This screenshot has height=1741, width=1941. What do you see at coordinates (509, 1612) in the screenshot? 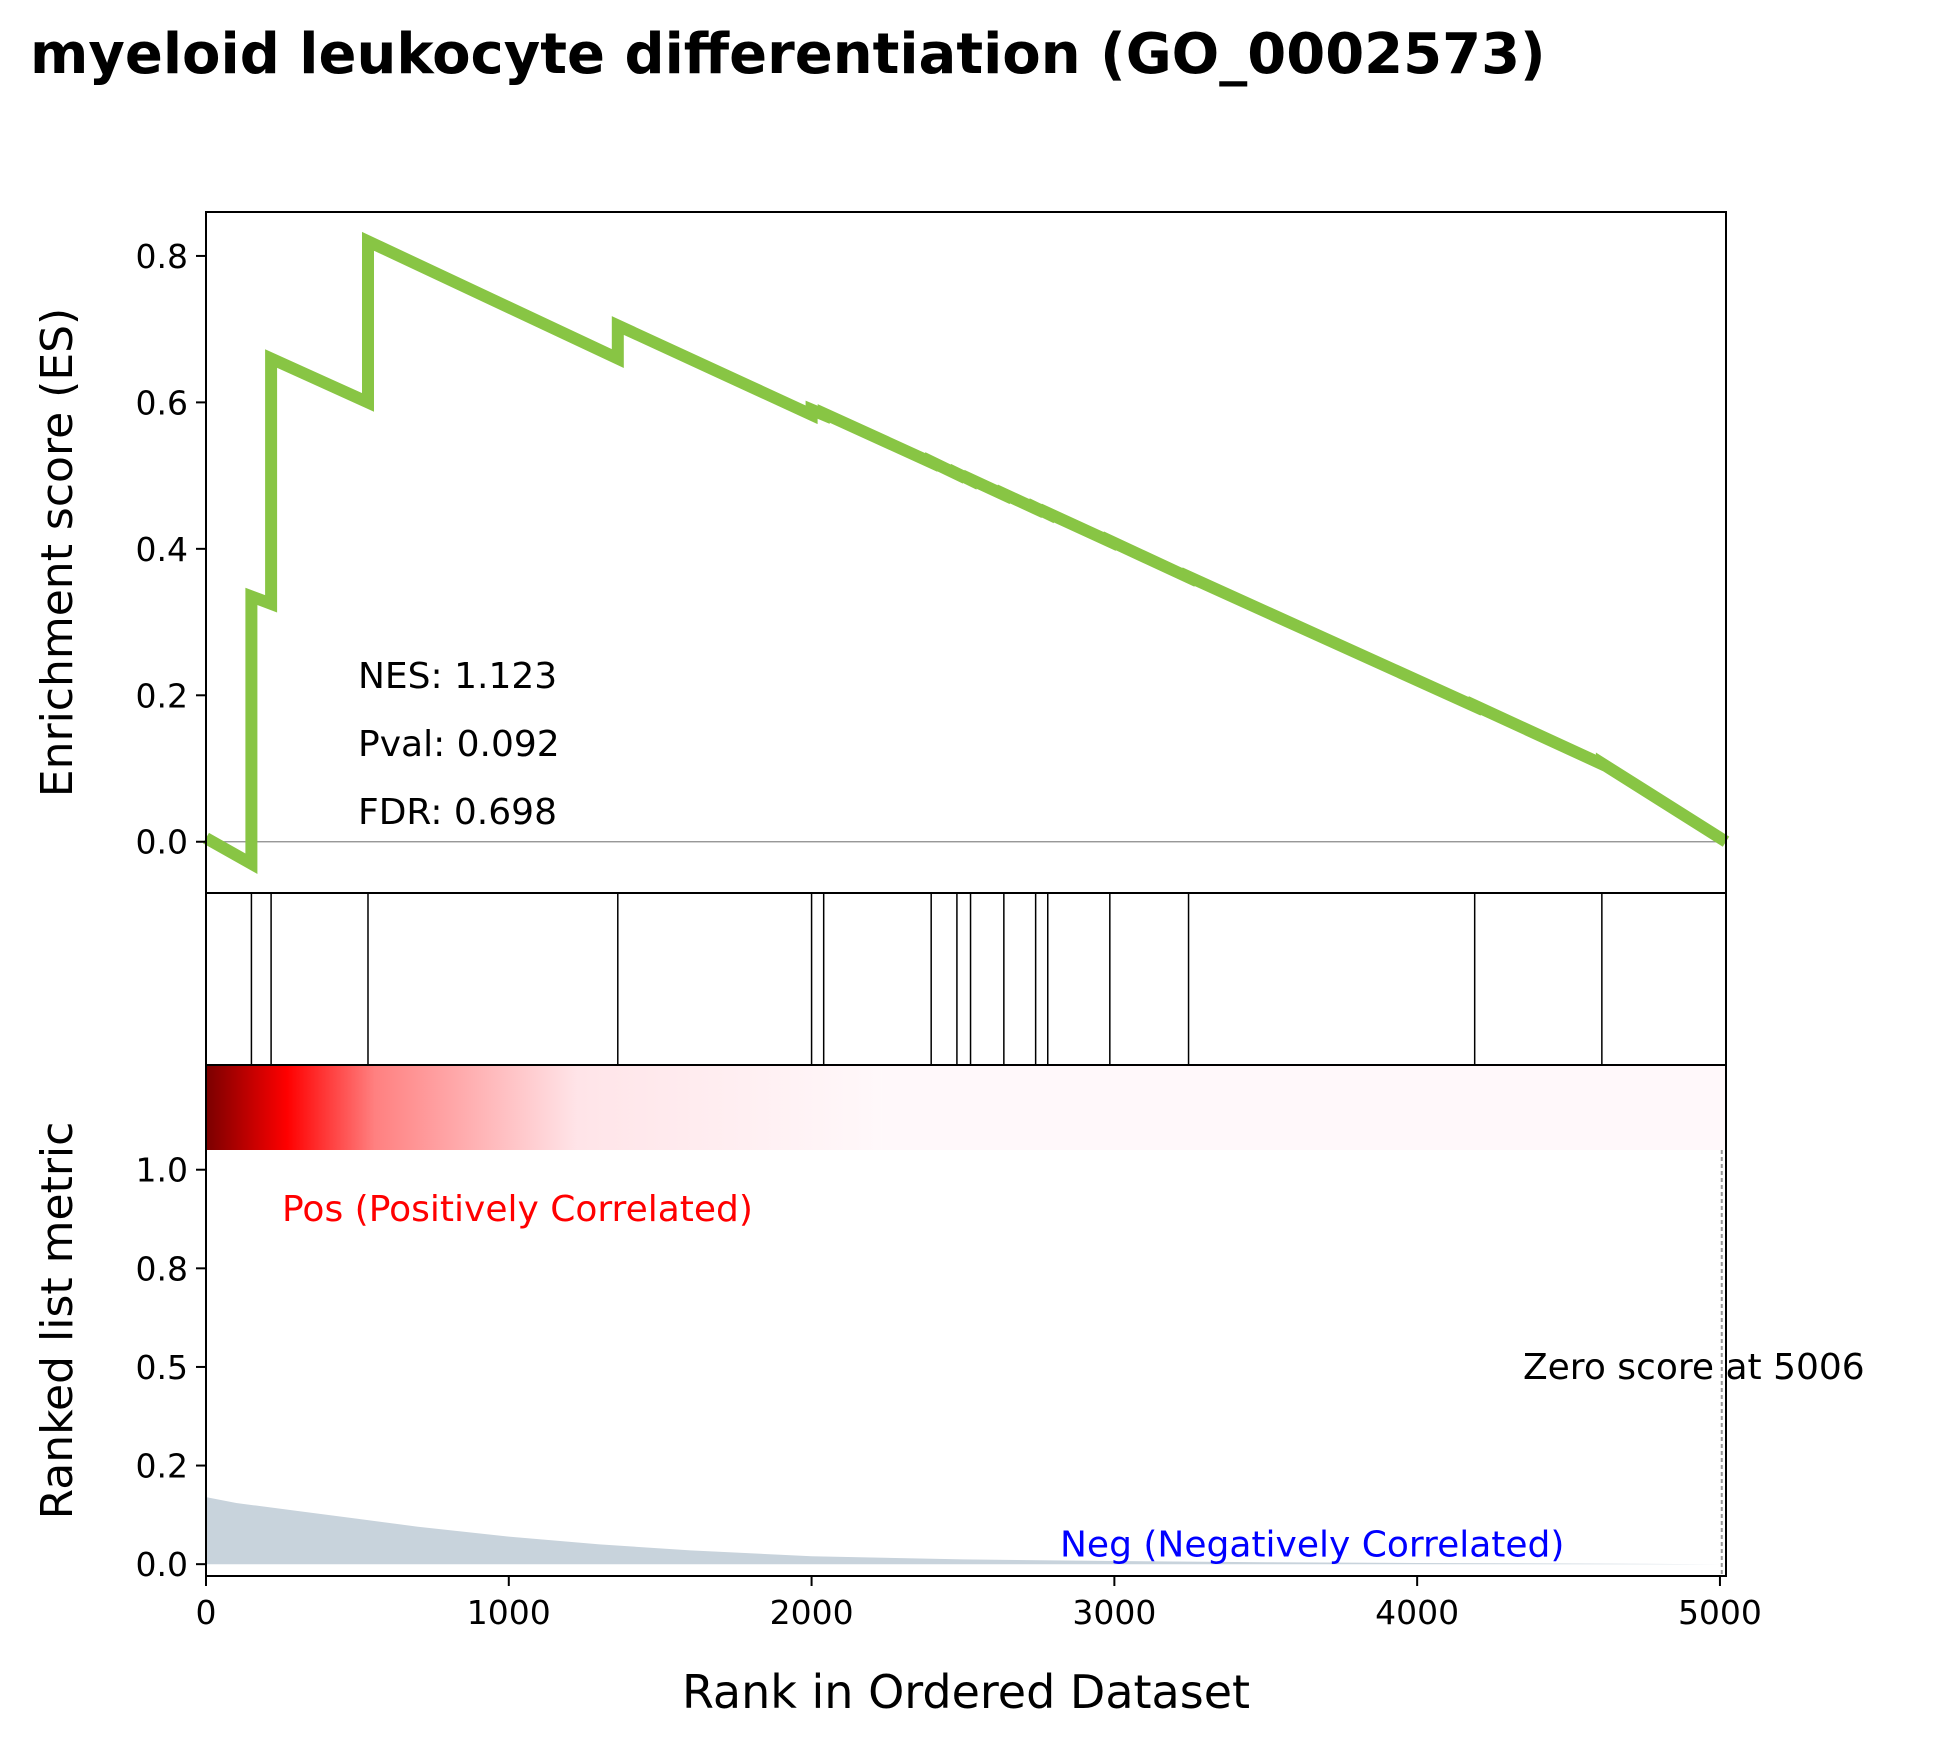
I see `x-tick-label: 1000` at bounding box center [509, 1612].